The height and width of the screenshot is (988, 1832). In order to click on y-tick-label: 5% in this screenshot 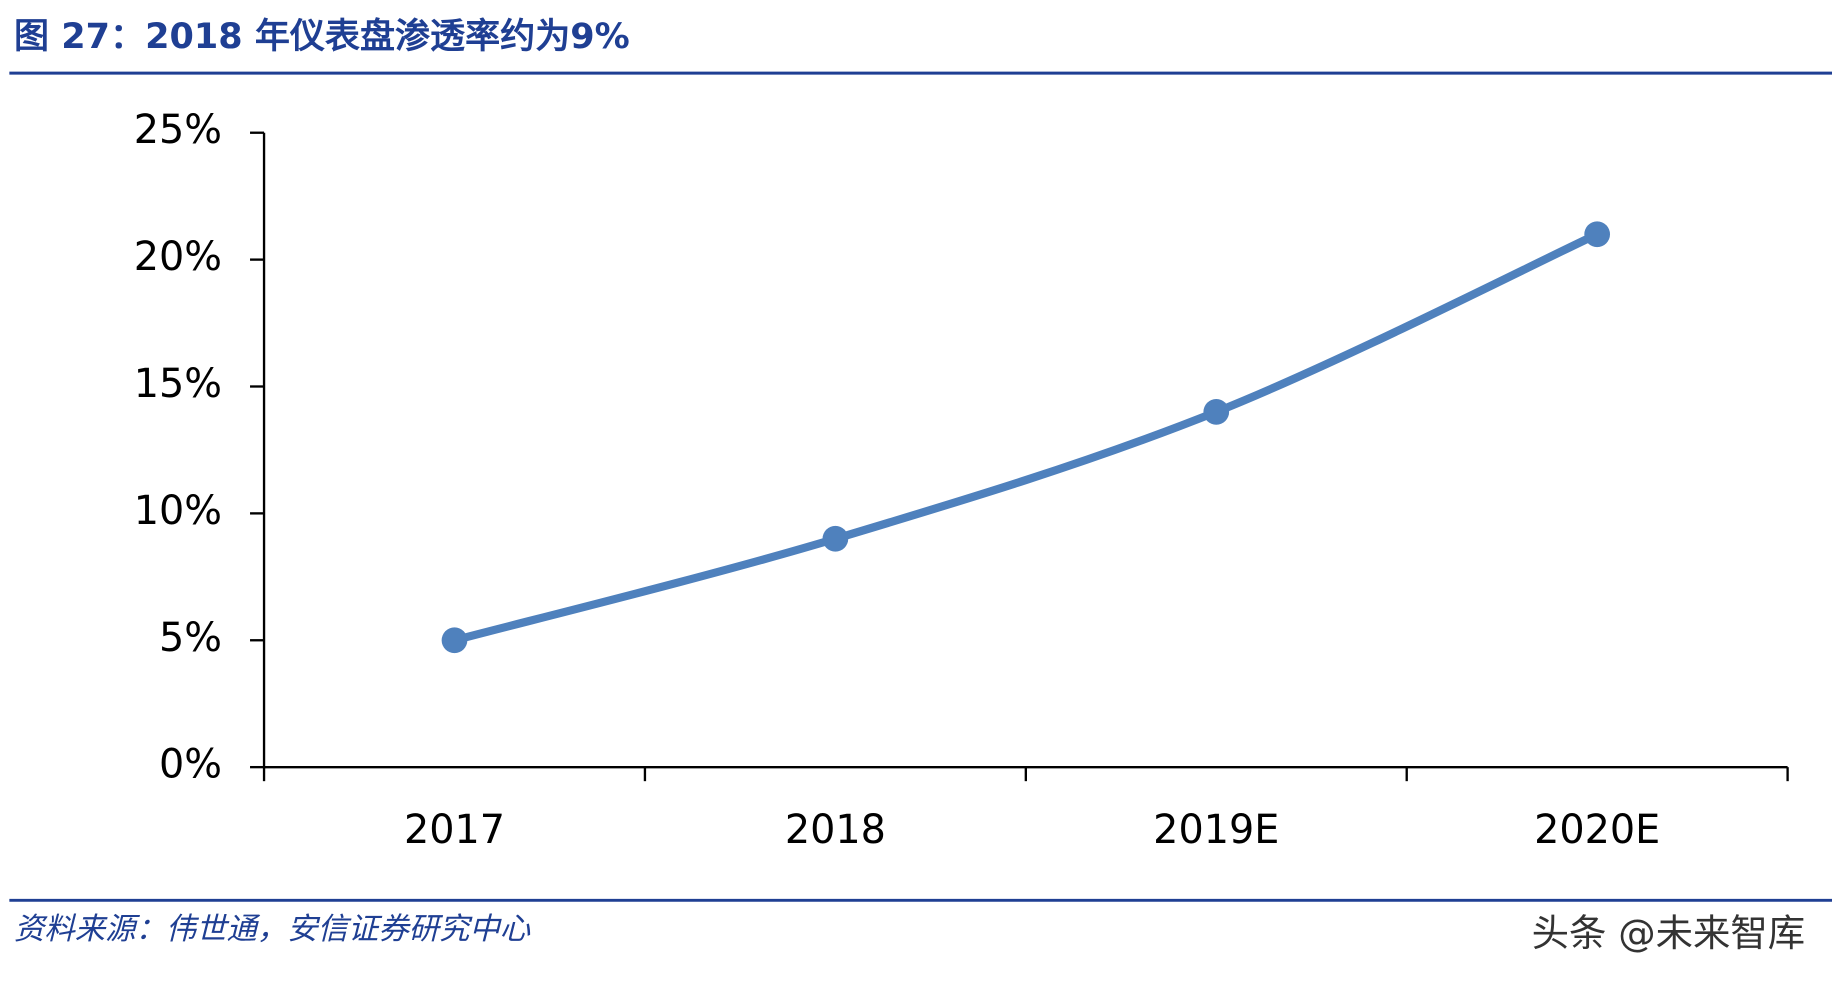, I will do `click(190, 638)`.